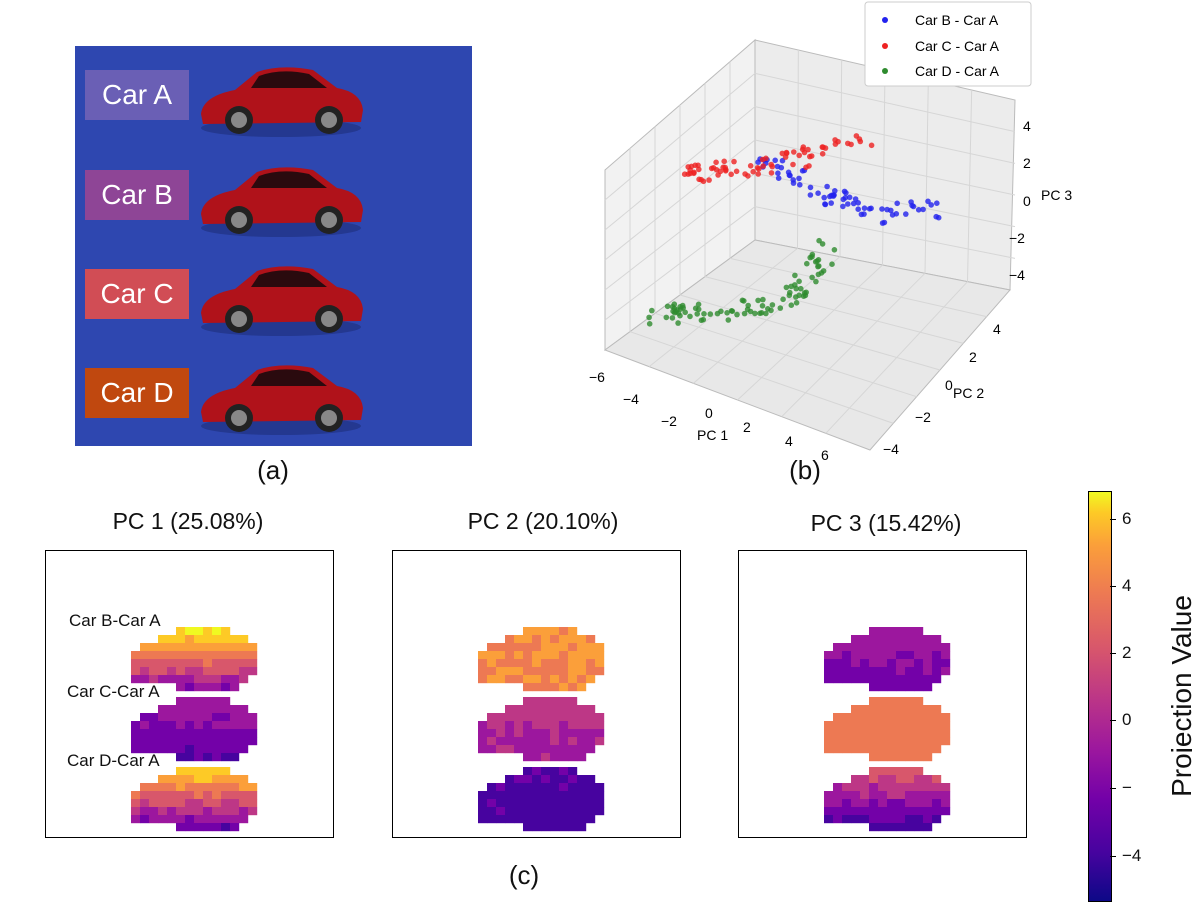  I want to click on car-d-label: Car D, so click(137, 393).